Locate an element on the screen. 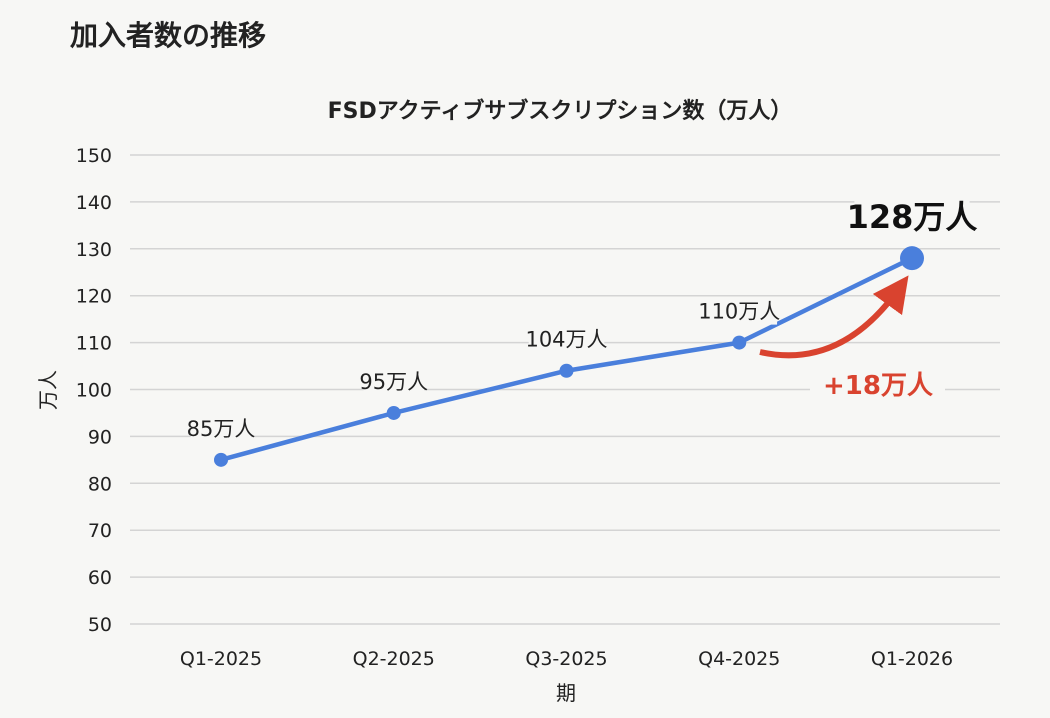 The width and height of the screenshot is (1050, 718). x-tick-label: Q2-2025 is located at coordinates (394, 659).